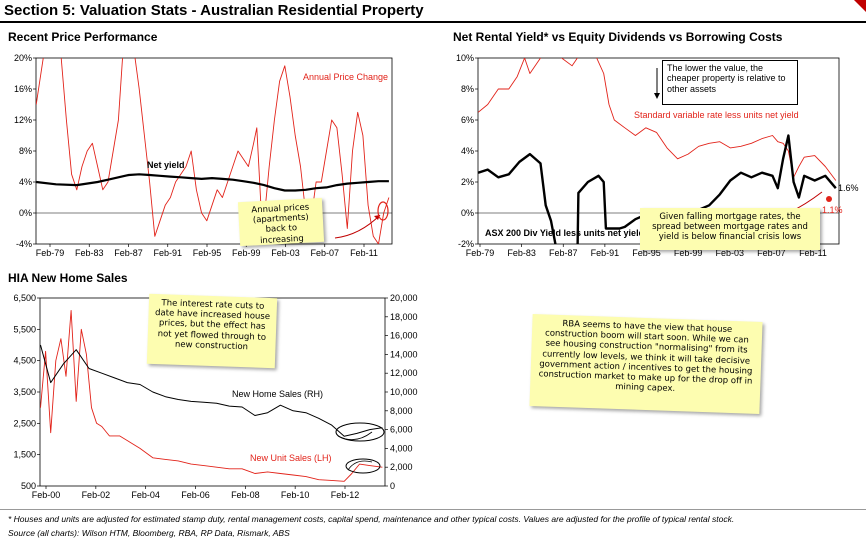 This screenshot has width=866, height=541. I want to click on chart1-xtick-label: Feb-11, so click(364, 253).